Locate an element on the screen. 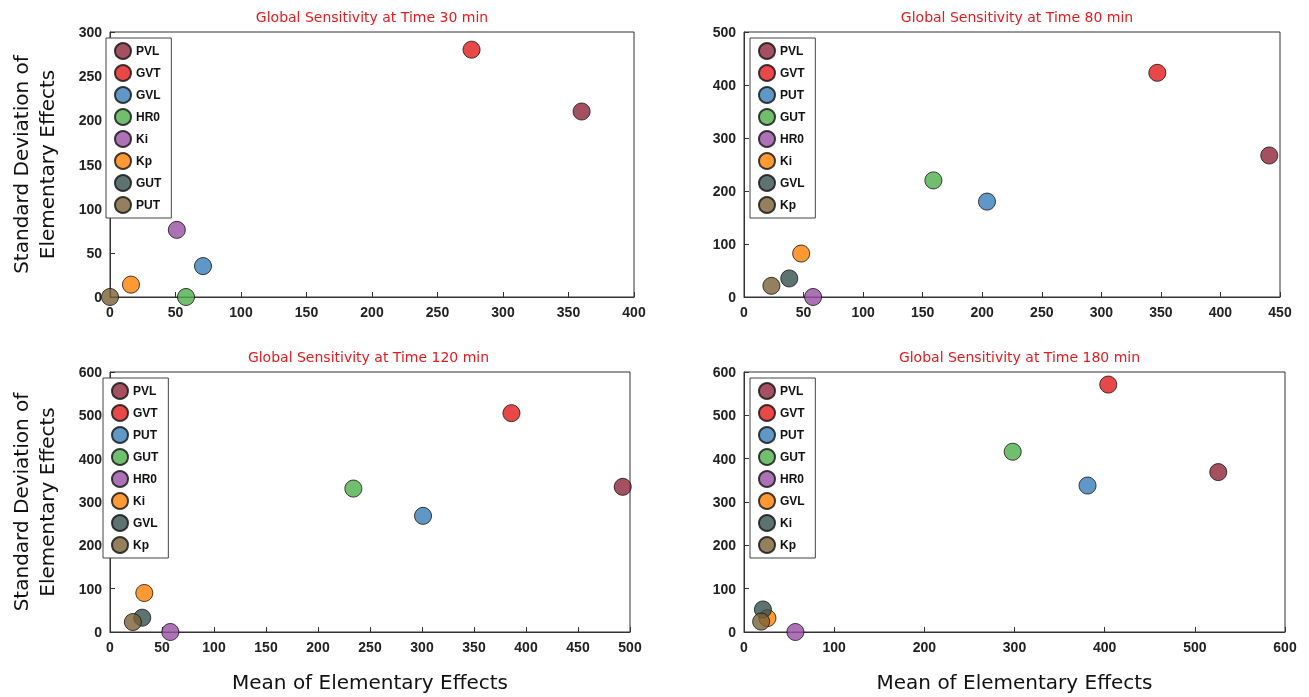  x-tick-label: 600 is located at coordinates (1285, 647).